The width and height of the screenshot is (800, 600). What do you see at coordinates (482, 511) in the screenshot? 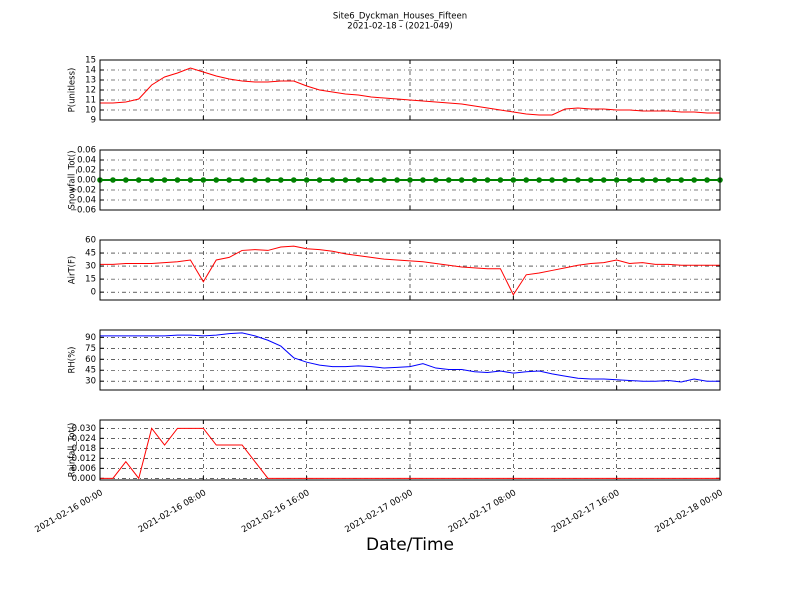
I see `x-tick-label: 2021-02-17 08:00` at bounding box center [482, 511].